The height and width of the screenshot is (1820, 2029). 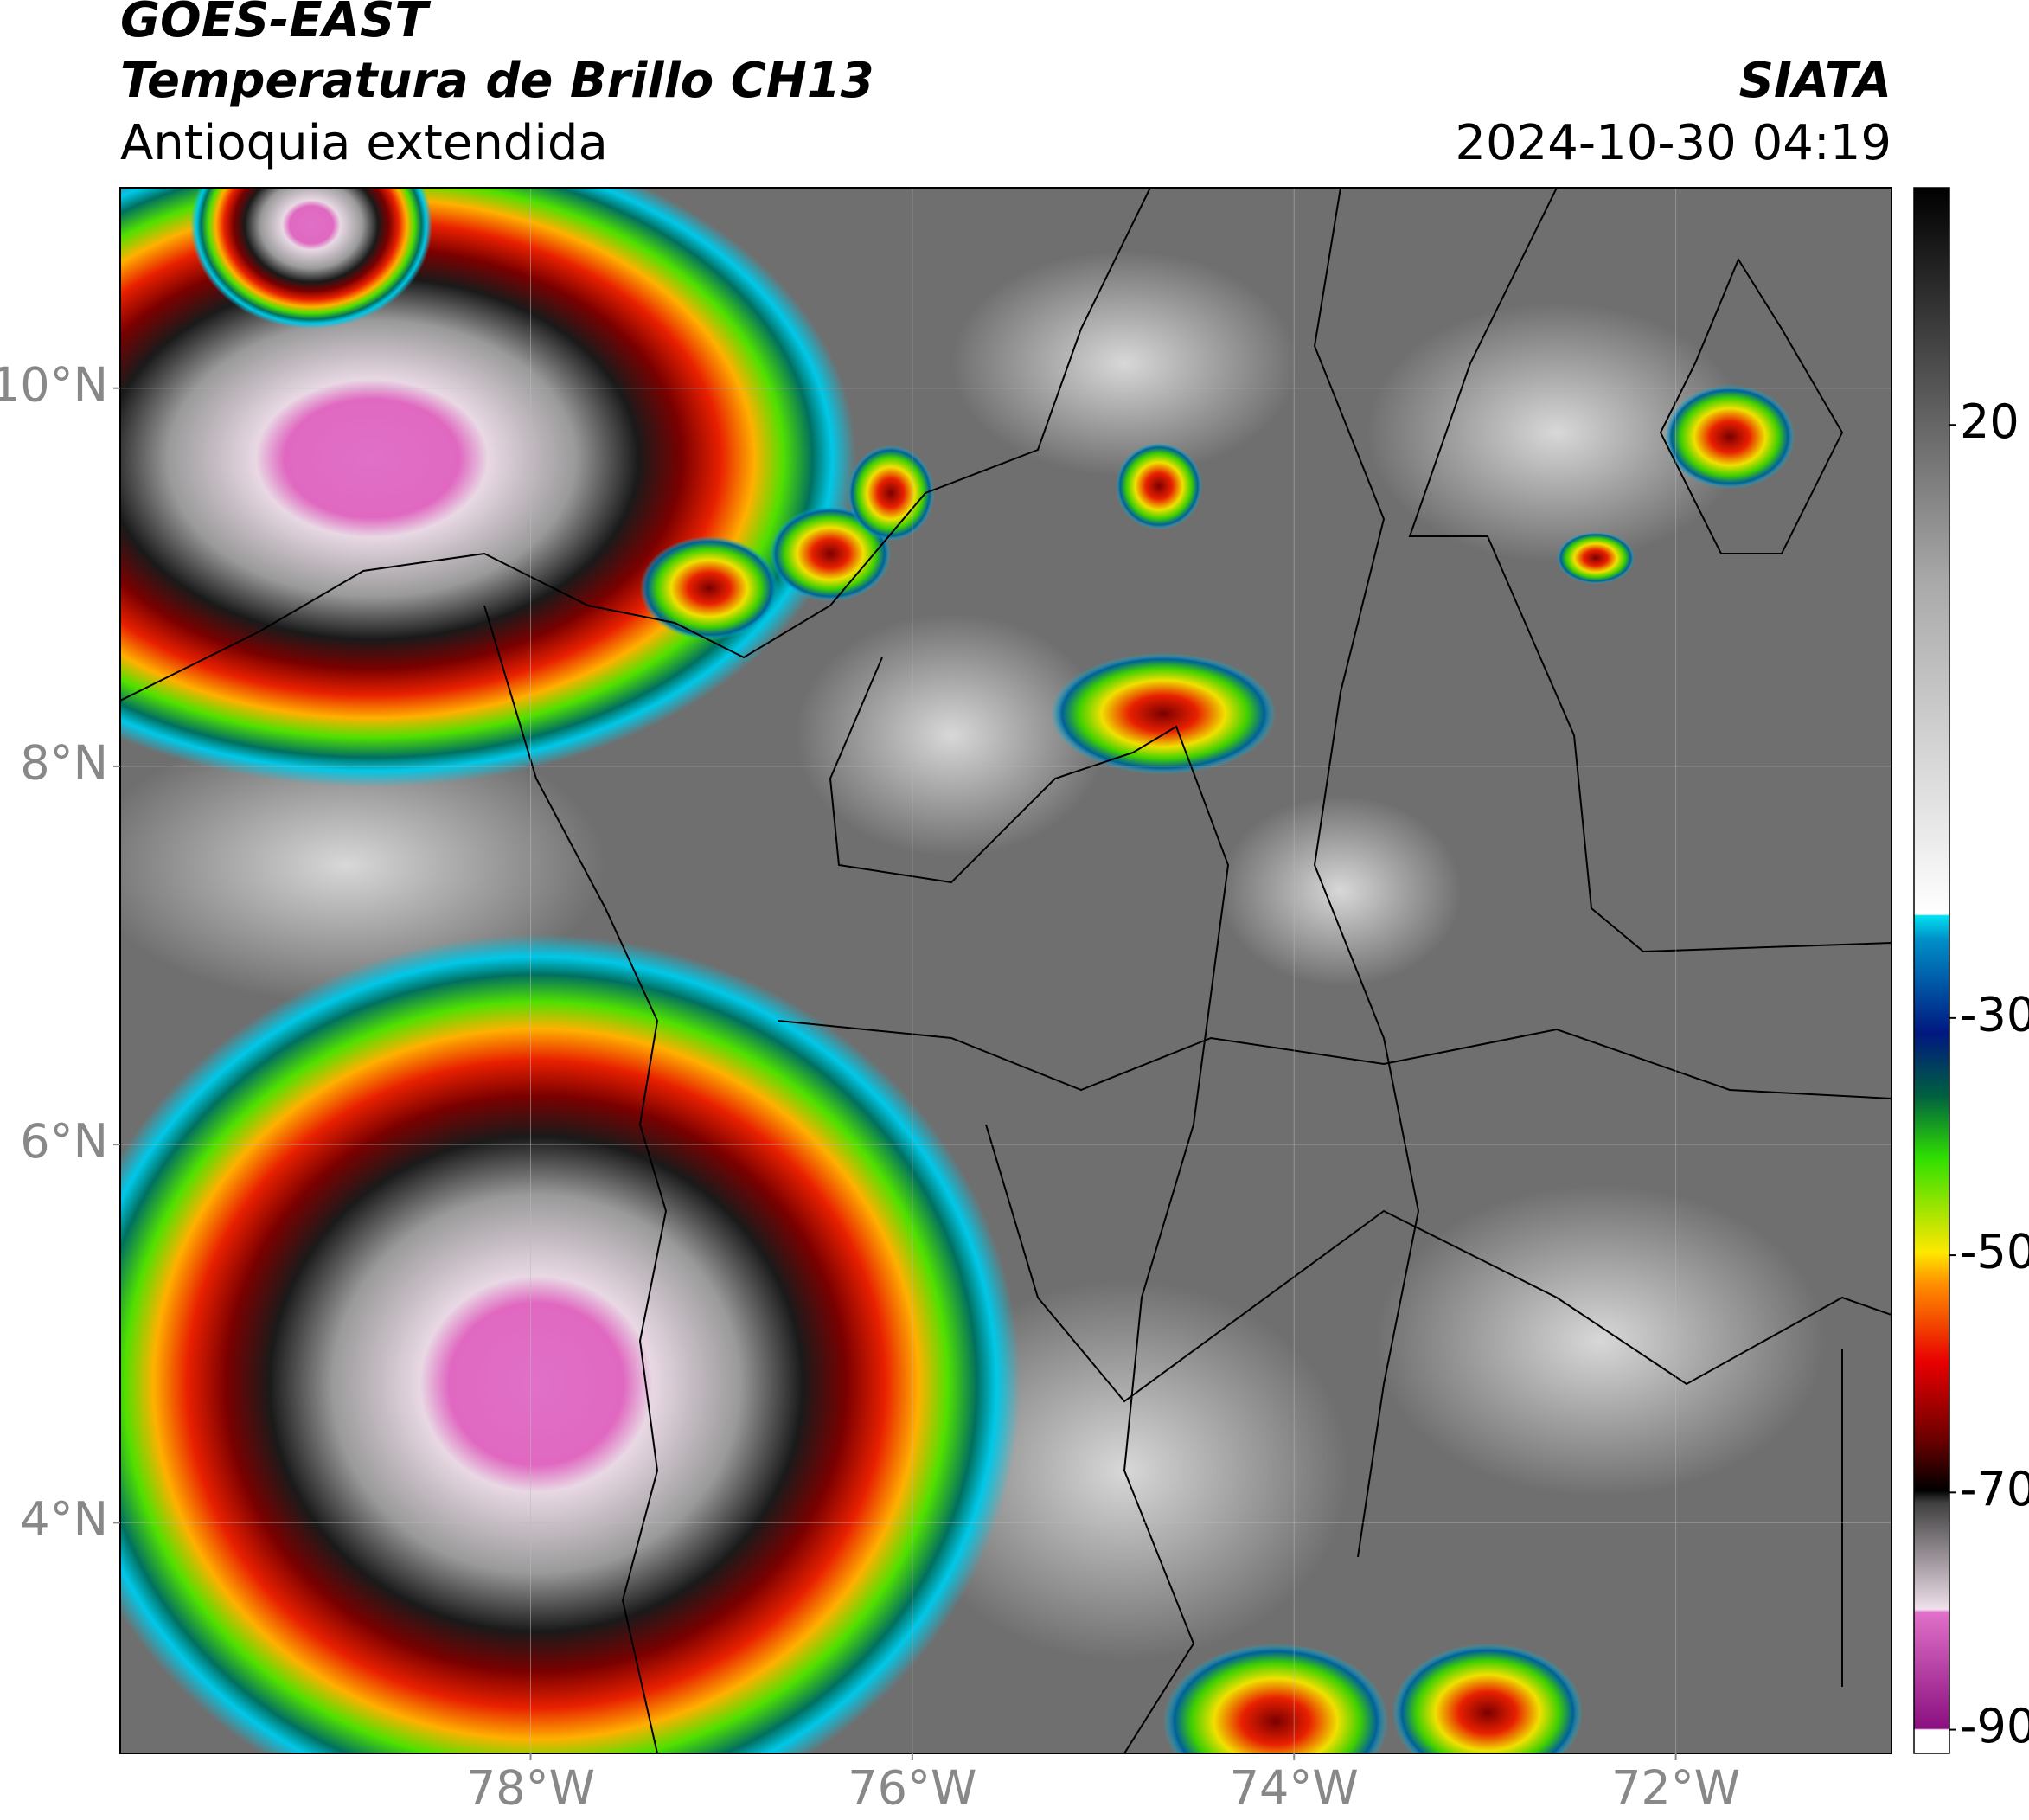 I want to click on colorbar-label: -90, so click(x=1994, y=1726).